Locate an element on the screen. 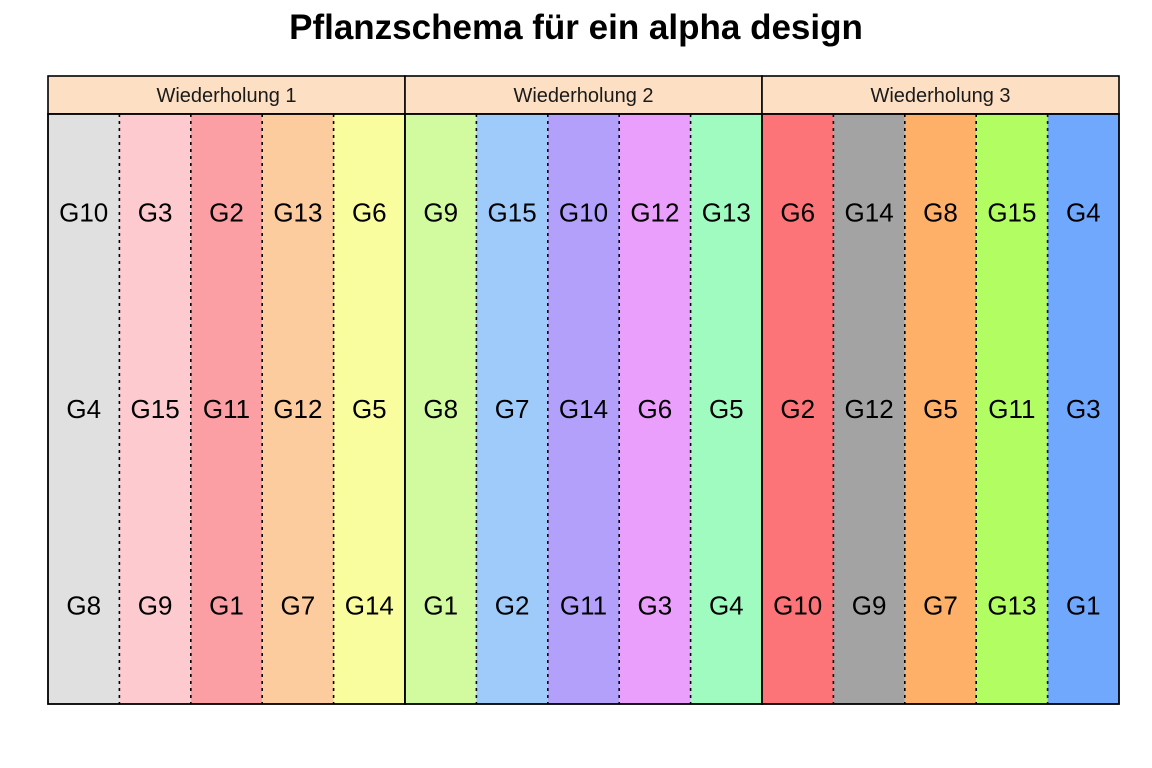 This screenshot has width=1152, height=768. facet-label: Wiederholung 3 is located at coordinates (940, 96).